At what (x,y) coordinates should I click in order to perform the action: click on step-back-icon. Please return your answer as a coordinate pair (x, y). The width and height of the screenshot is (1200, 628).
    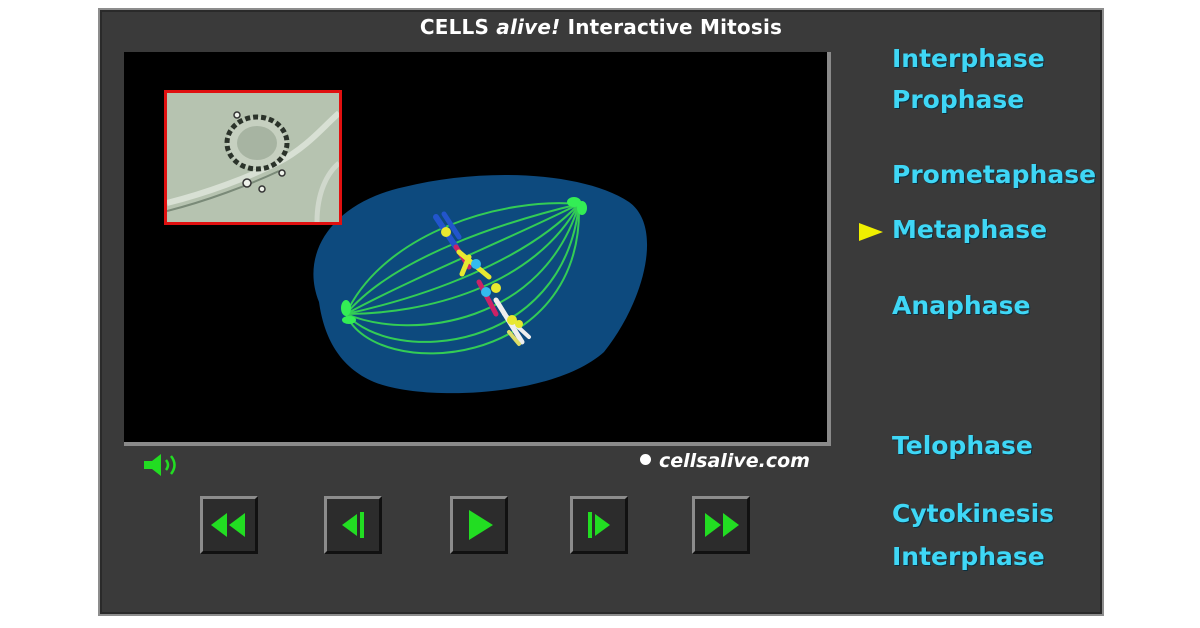
    Looking at the image, I should click on (353, 525).